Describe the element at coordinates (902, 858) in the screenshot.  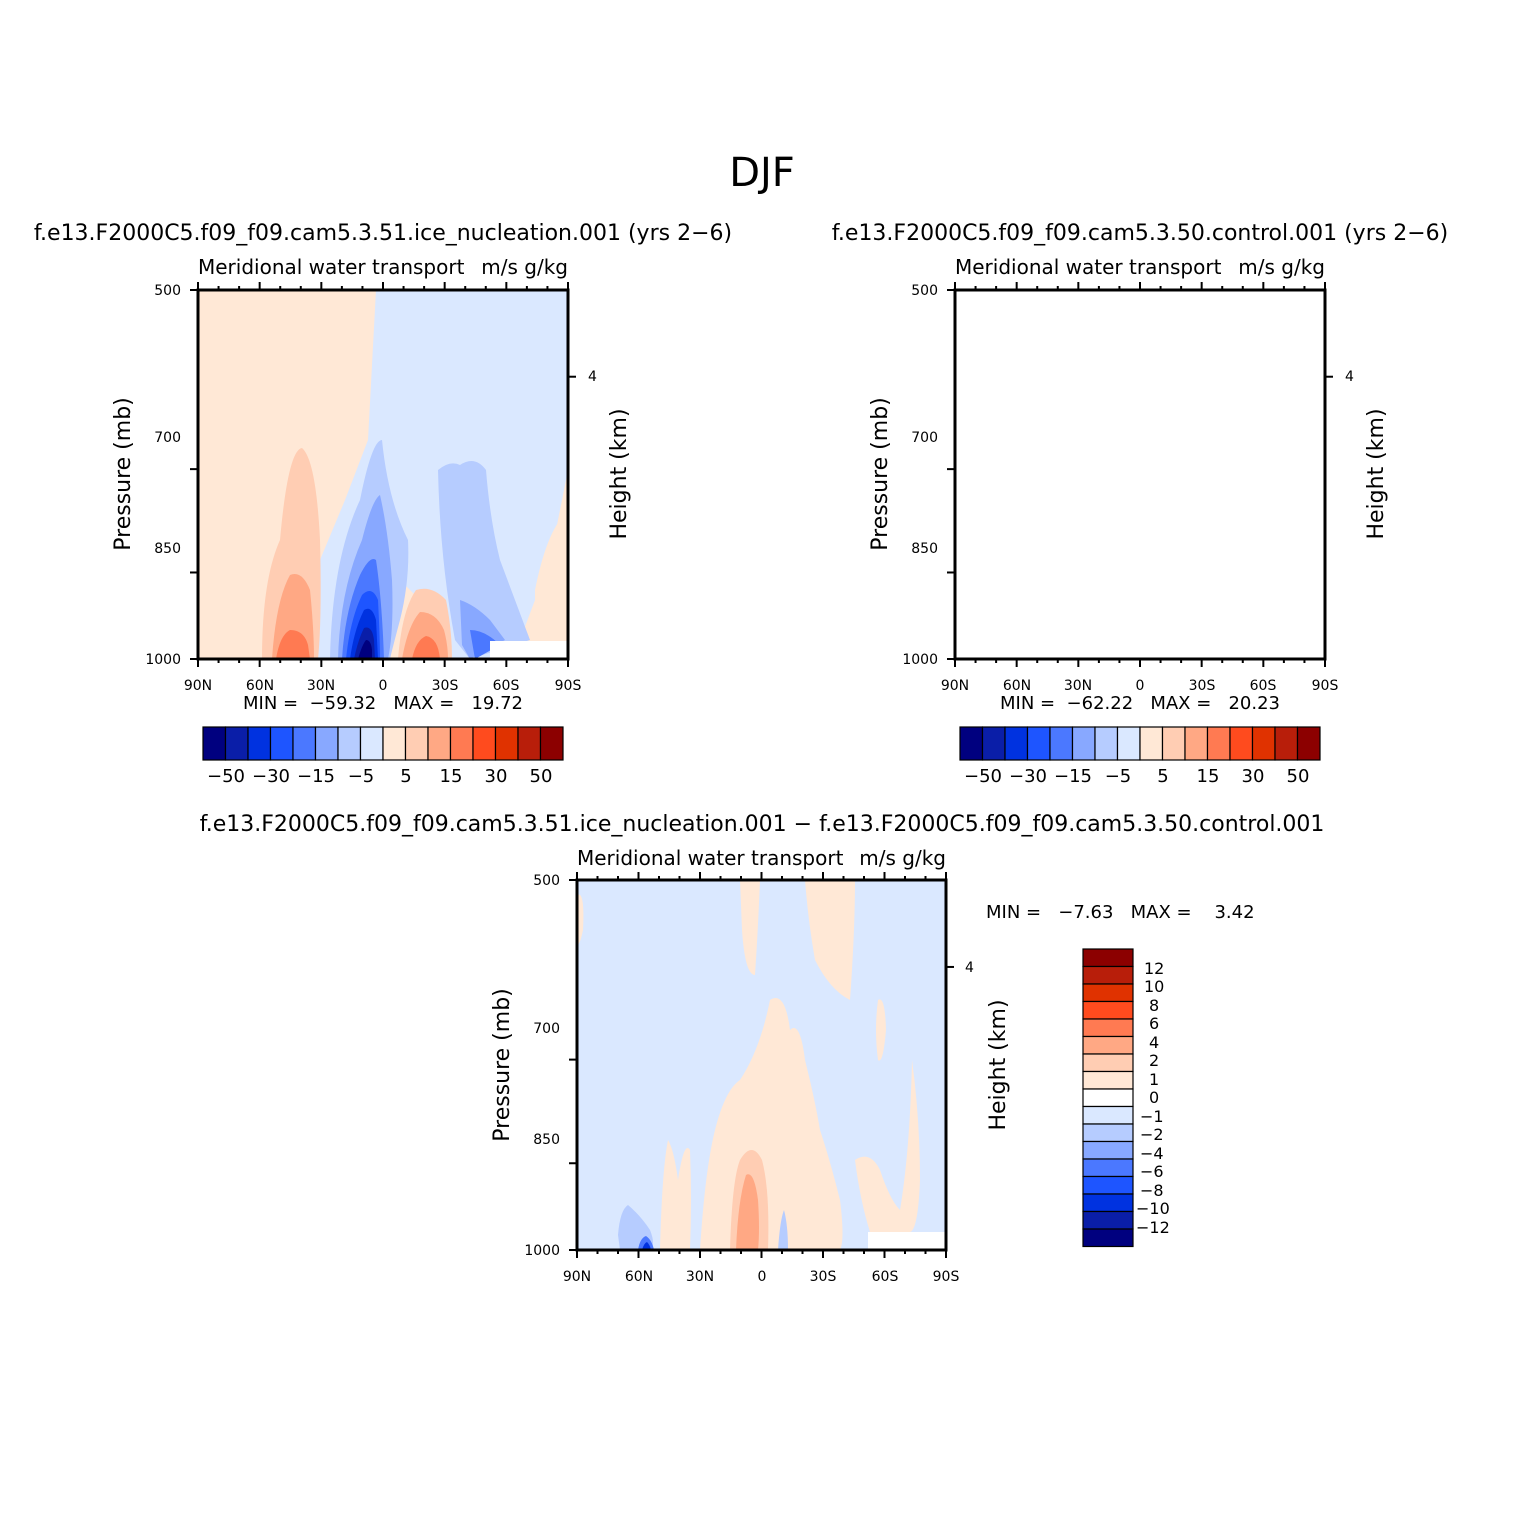
I see `right-string: m/s g/kg` at that location.